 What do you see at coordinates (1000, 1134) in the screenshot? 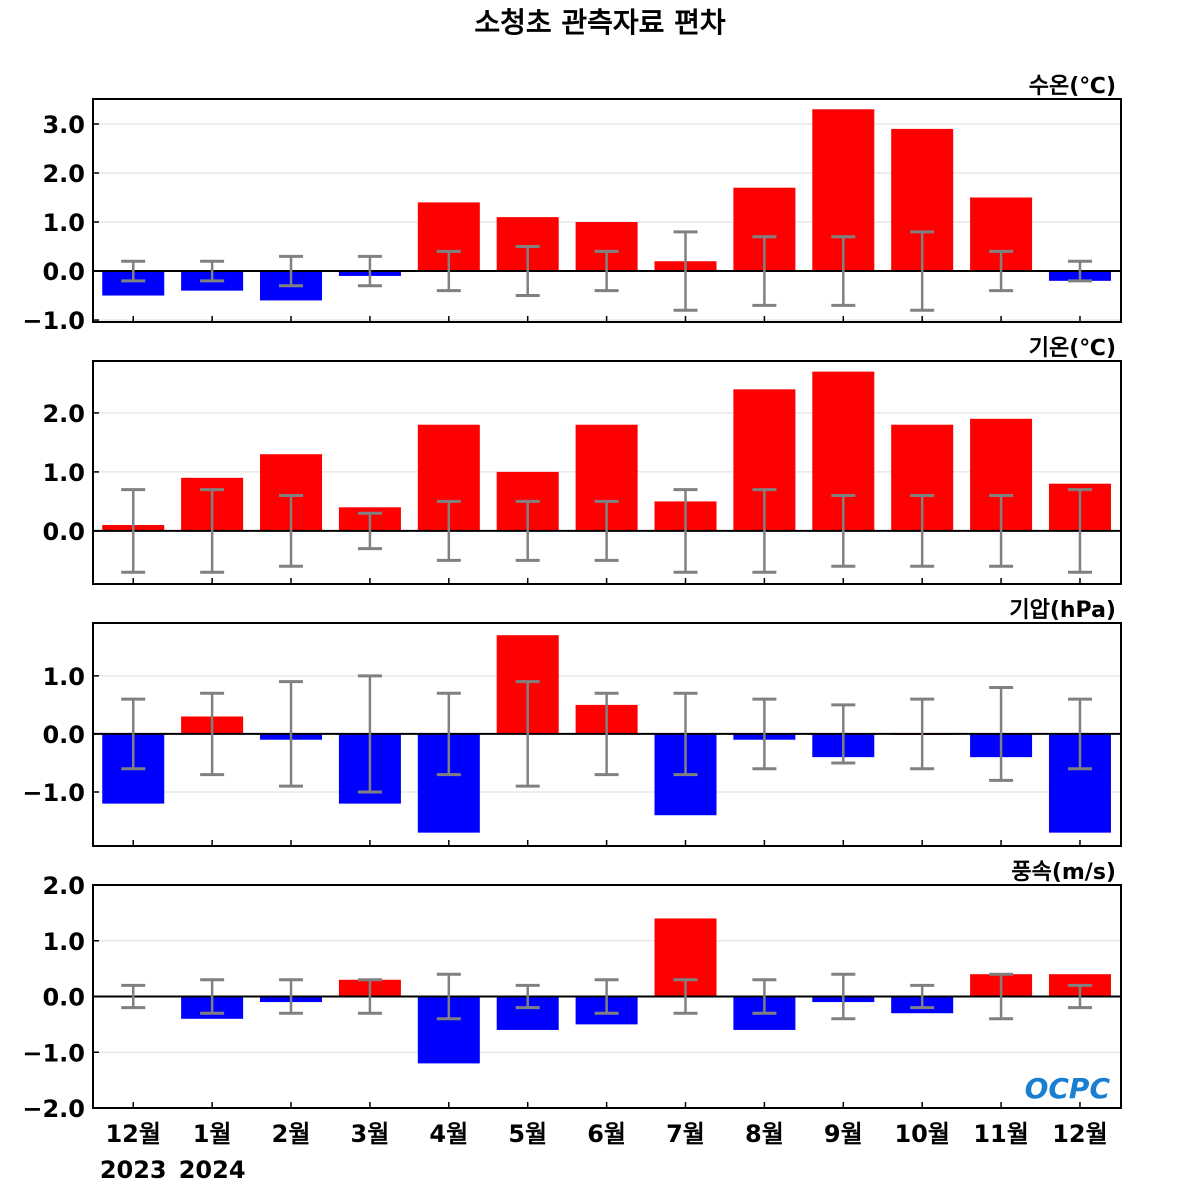
I see `x-tick-label: 11월` at bounding box center [1000, 1134].